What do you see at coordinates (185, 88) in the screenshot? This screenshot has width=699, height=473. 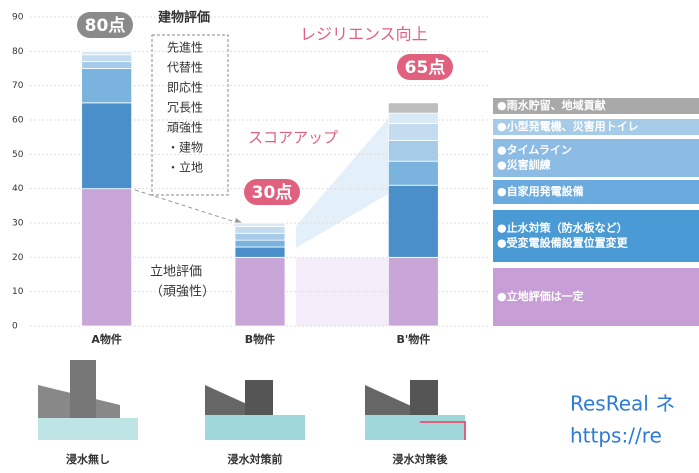 I see `box-item: 即応性` at bounding box center [185, 88].